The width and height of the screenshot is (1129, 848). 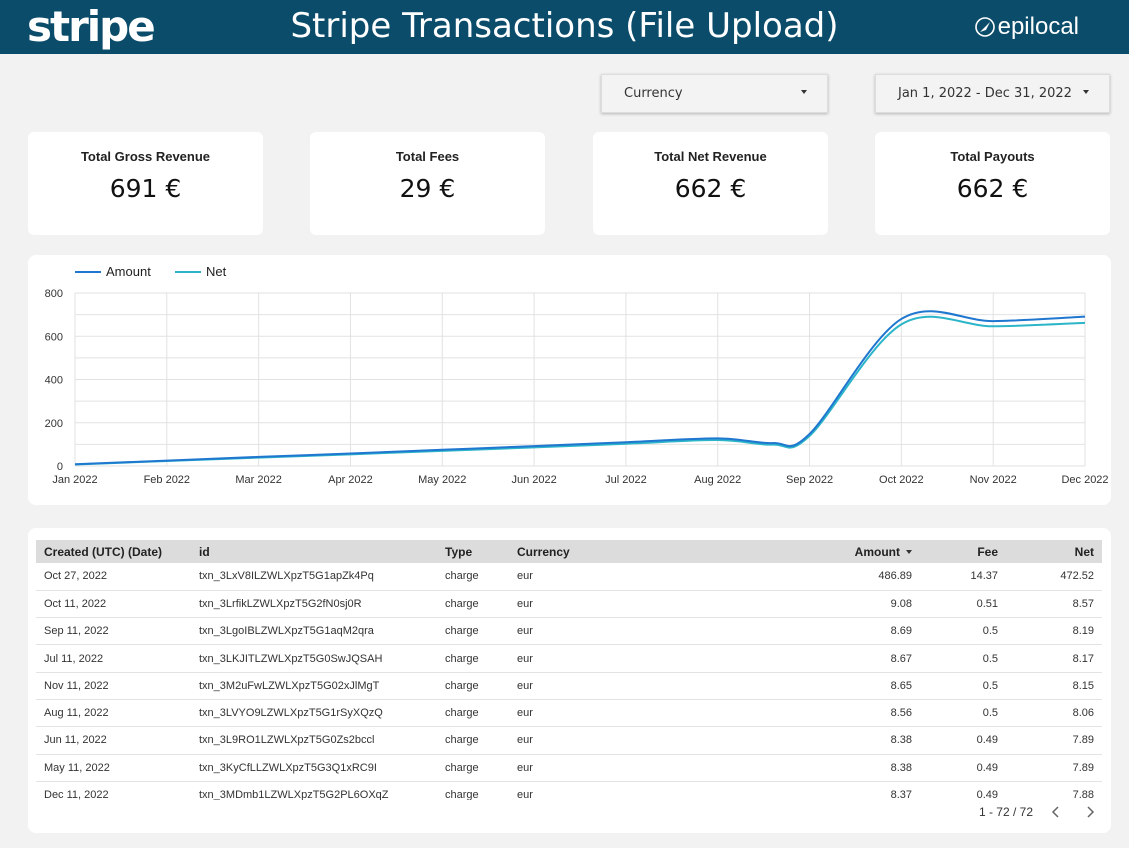 I want to click on kpi-label: Total Net Revenue, so click(x=710, y=156).